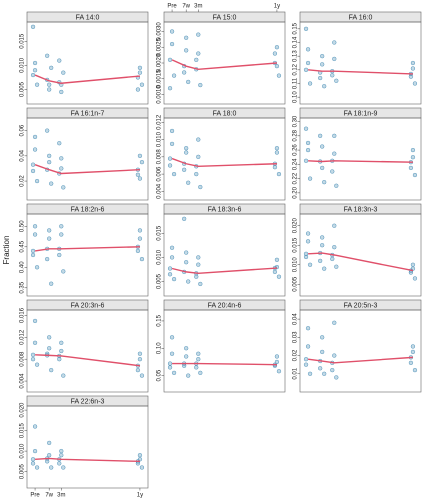 The width and height of the screenshot is (429, 500). What do you see at coordinates (198, 7) in the screenshot?
I see `x-tick-label: 3m` at bounding box center [198, 7].